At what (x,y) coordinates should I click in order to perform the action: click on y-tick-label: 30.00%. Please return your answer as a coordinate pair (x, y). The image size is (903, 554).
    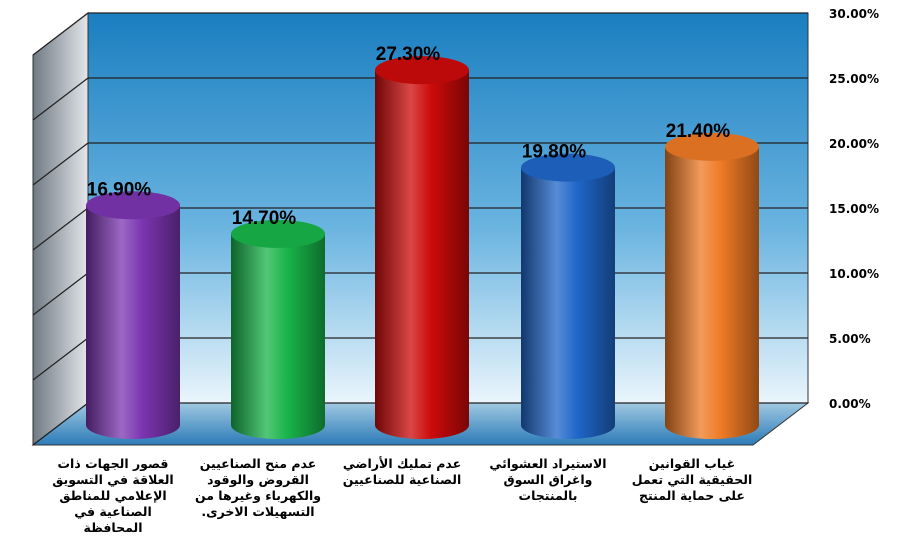
    Looking at the image, I should click on (854, 14).